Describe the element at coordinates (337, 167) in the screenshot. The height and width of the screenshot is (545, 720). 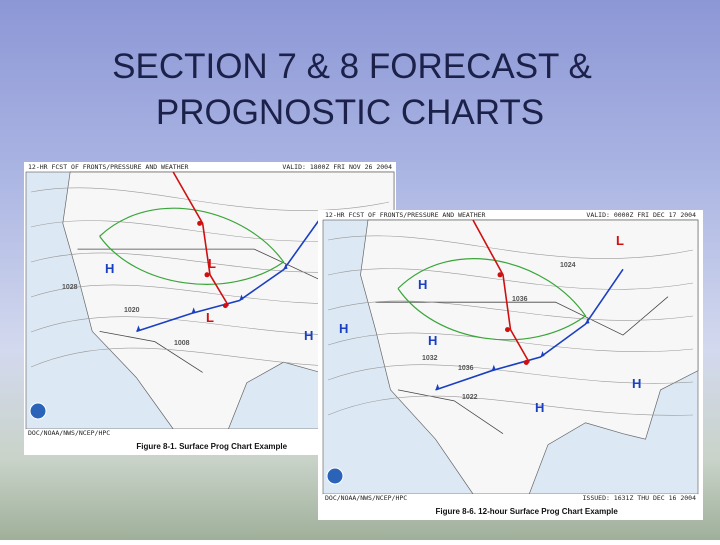
I see `chart-header: VALID: 1800Z FRI NOV 26 2004` at that location.